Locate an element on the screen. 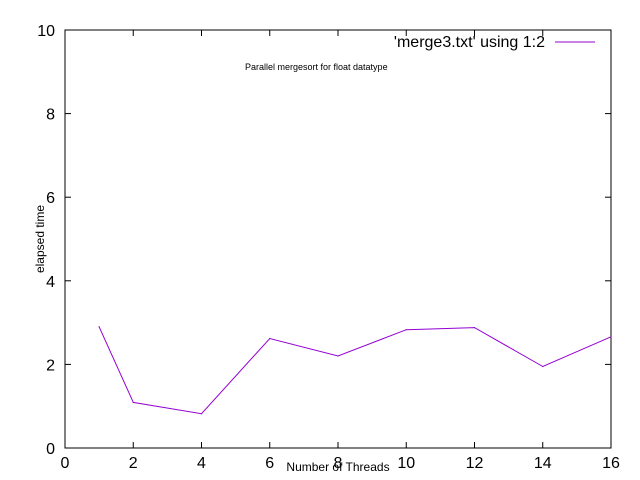 This screenshot has width=640, height=480. x-tick-label: 6 is located at coordinates (269, 463).